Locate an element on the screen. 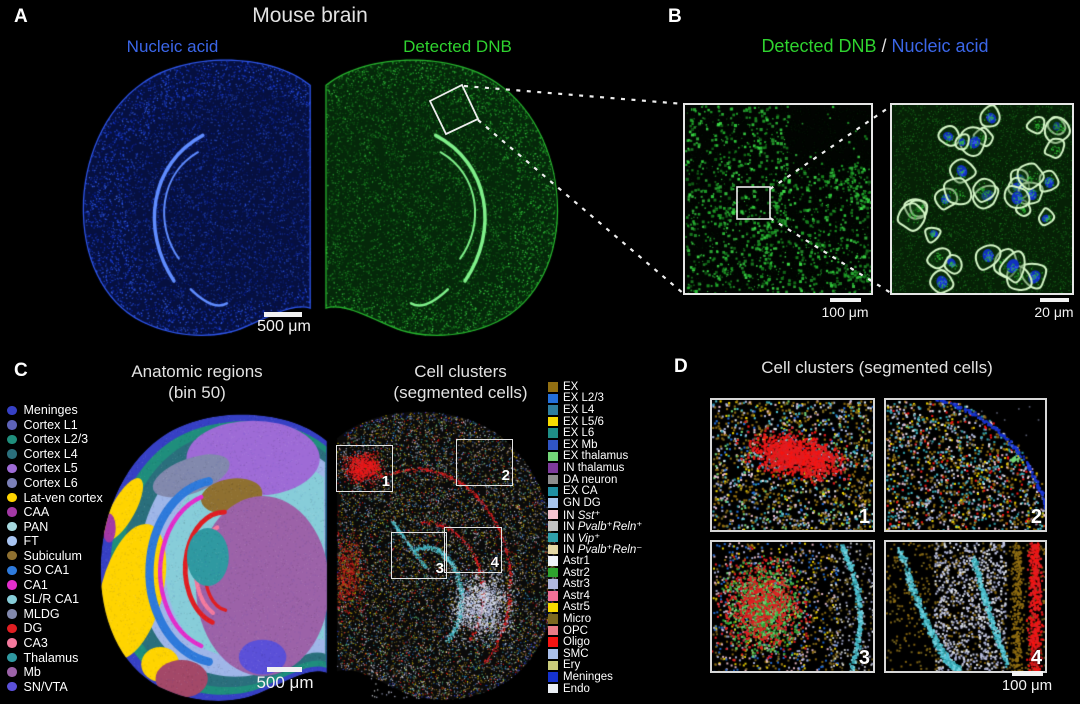  legend-item: EX L2/3 is located at coordinates (595, 398).